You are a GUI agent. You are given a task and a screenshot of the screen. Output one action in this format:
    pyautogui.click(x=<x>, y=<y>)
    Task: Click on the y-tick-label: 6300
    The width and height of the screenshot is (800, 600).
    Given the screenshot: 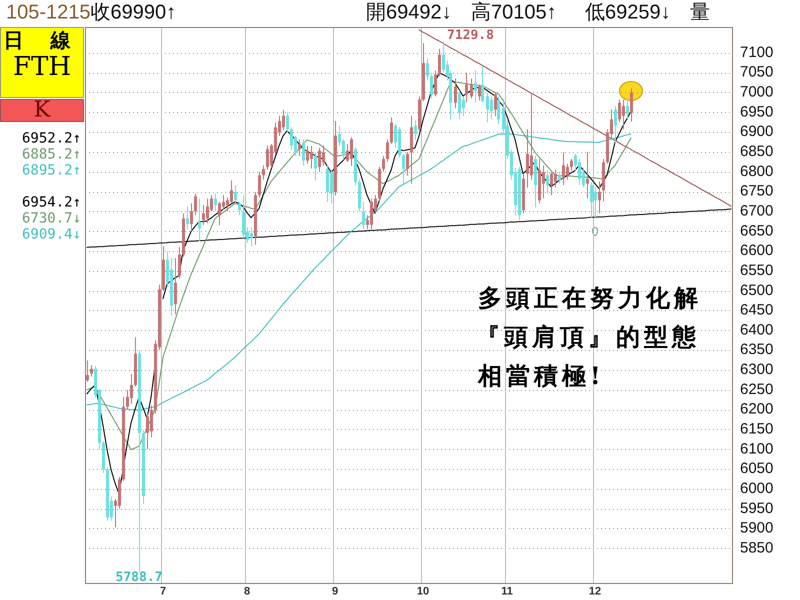 What is the action you would take?
    pyautogui.click(x=757, y=369)
    